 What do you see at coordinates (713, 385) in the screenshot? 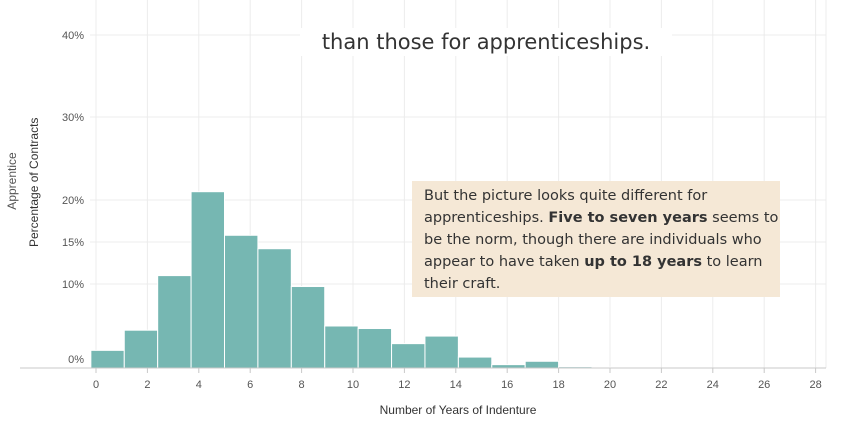
I see `x-tick-label: 24` at bounding box center [713, 385].